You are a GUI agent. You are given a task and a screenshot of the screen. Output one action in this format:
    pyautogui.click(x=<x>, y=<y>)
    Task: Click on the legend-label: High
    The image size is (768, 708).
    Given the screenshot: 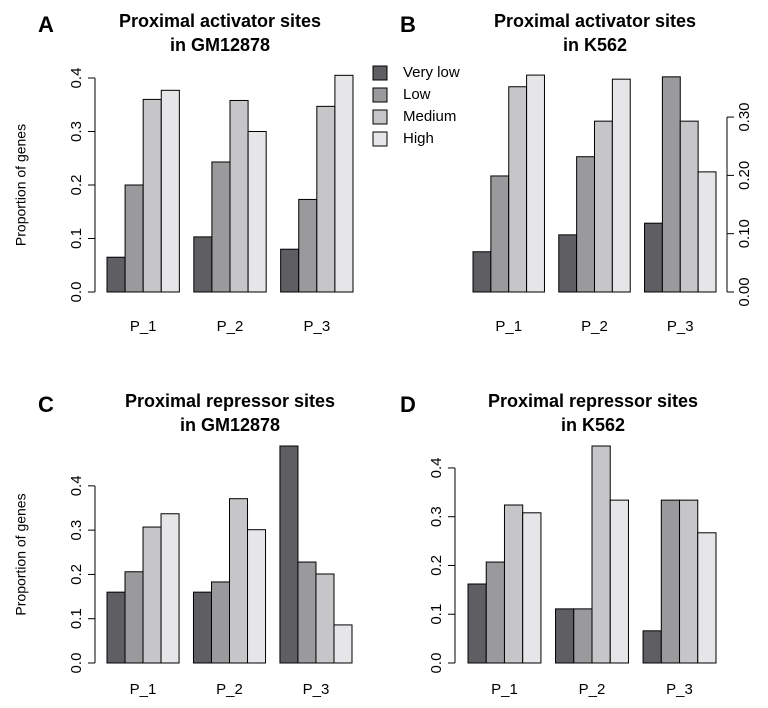 What is the action you would take?
    pyautogui.click(x=418, y=138)
    